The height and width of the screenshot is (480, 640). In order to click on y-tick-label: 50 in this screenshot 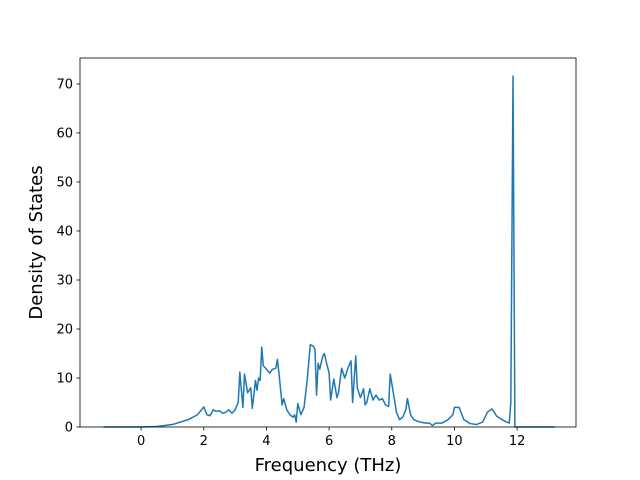, I will do `click(64, 182)`.